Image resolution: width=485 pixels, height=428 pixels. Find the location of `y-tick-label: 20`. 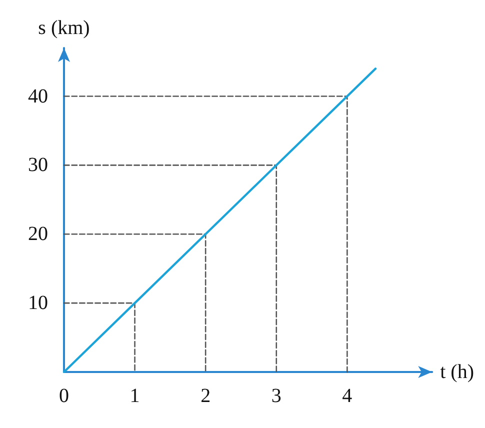

y-tick-label: 20 is located at coordinates (38, 234).